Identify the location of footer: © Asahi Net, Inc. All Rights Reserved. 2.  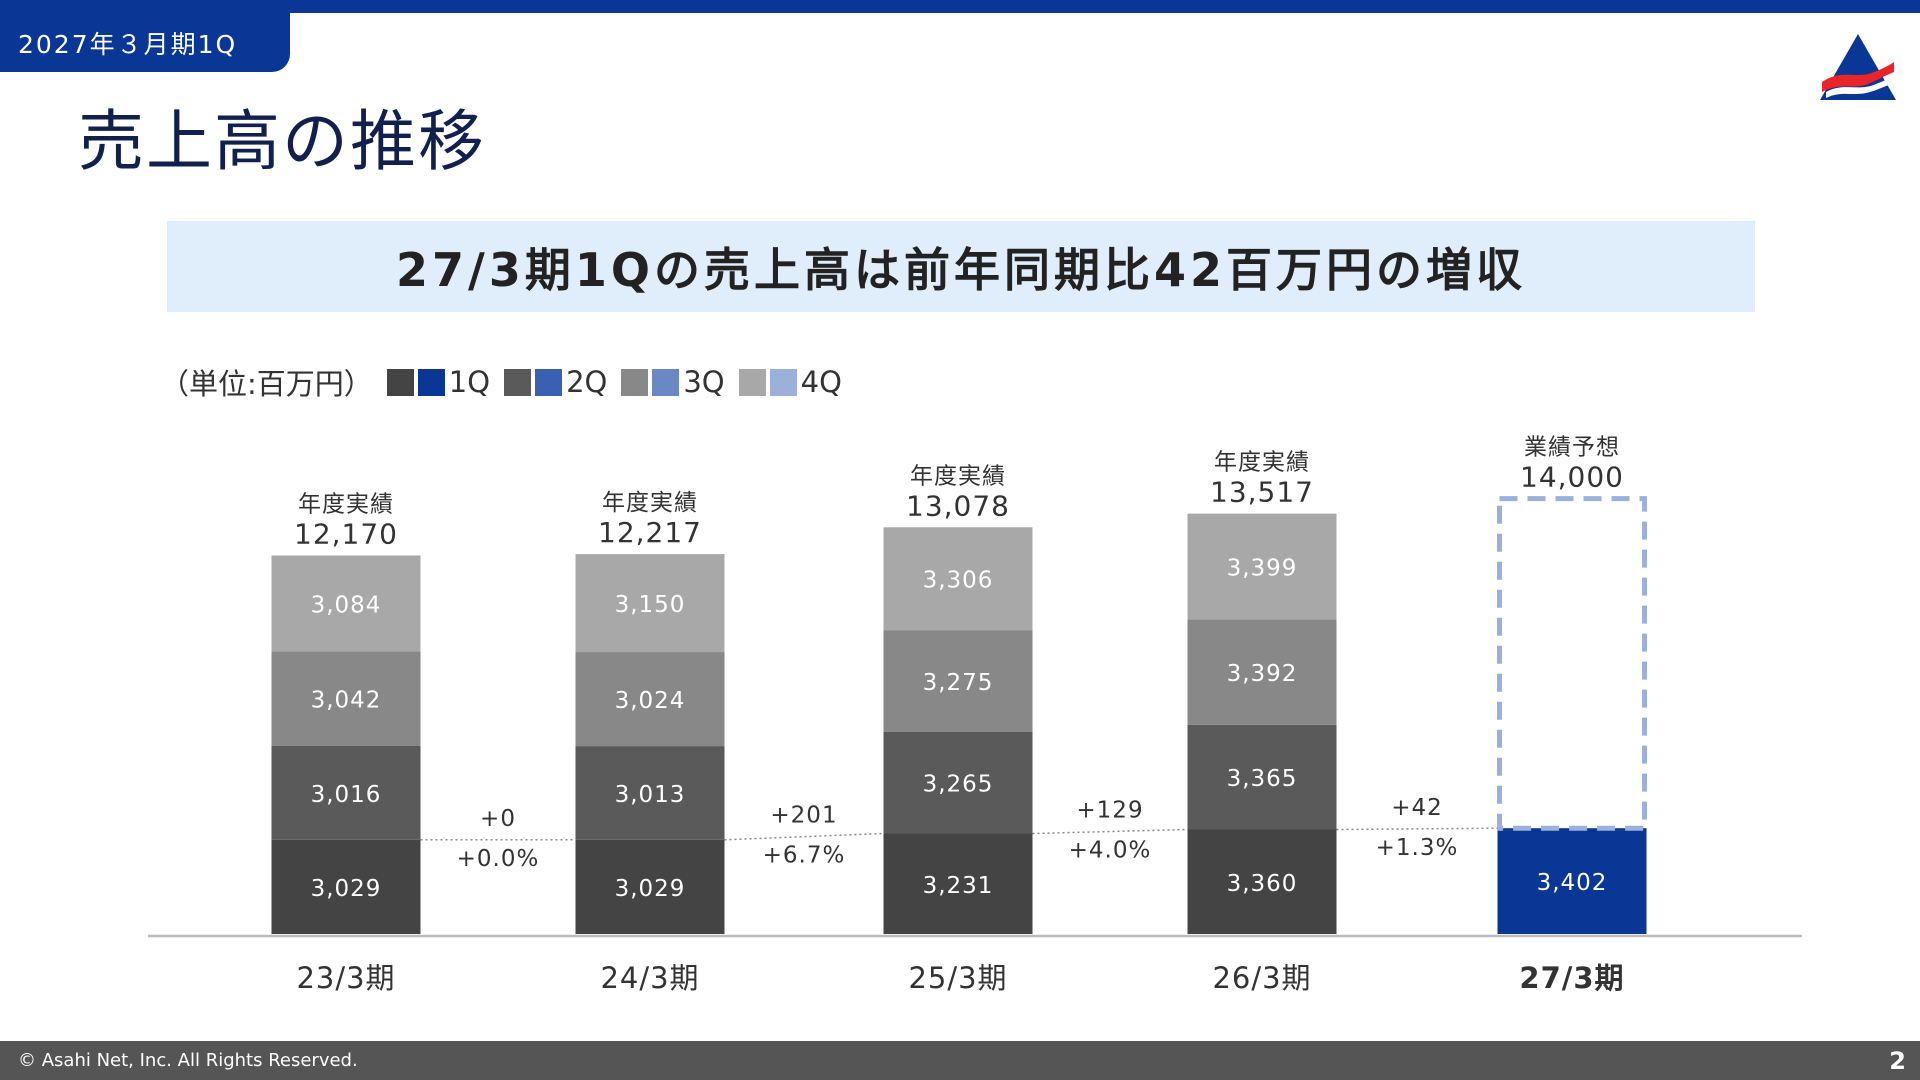
(960, 1060).